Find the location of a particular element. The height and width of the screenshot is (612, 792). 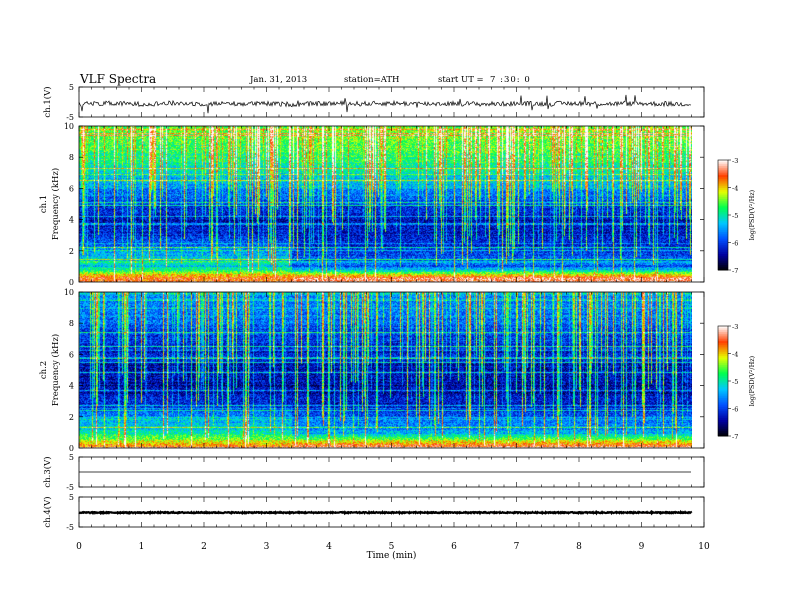

time-tick-label: 9 is located at coordinates (642, 547).